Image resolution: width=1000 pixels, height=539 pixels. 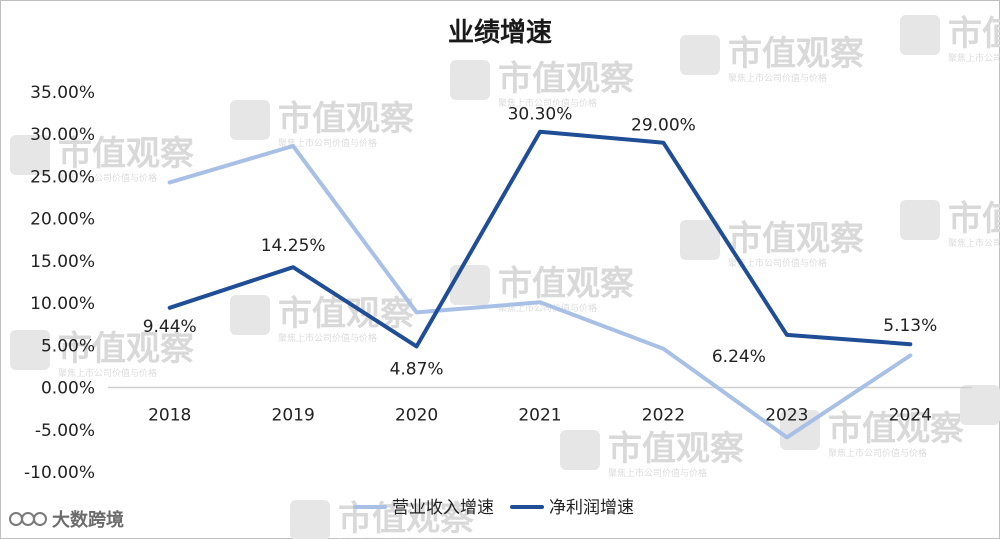 I want to click on y-tick-label: 15.00%, so click(x=62, y=262).